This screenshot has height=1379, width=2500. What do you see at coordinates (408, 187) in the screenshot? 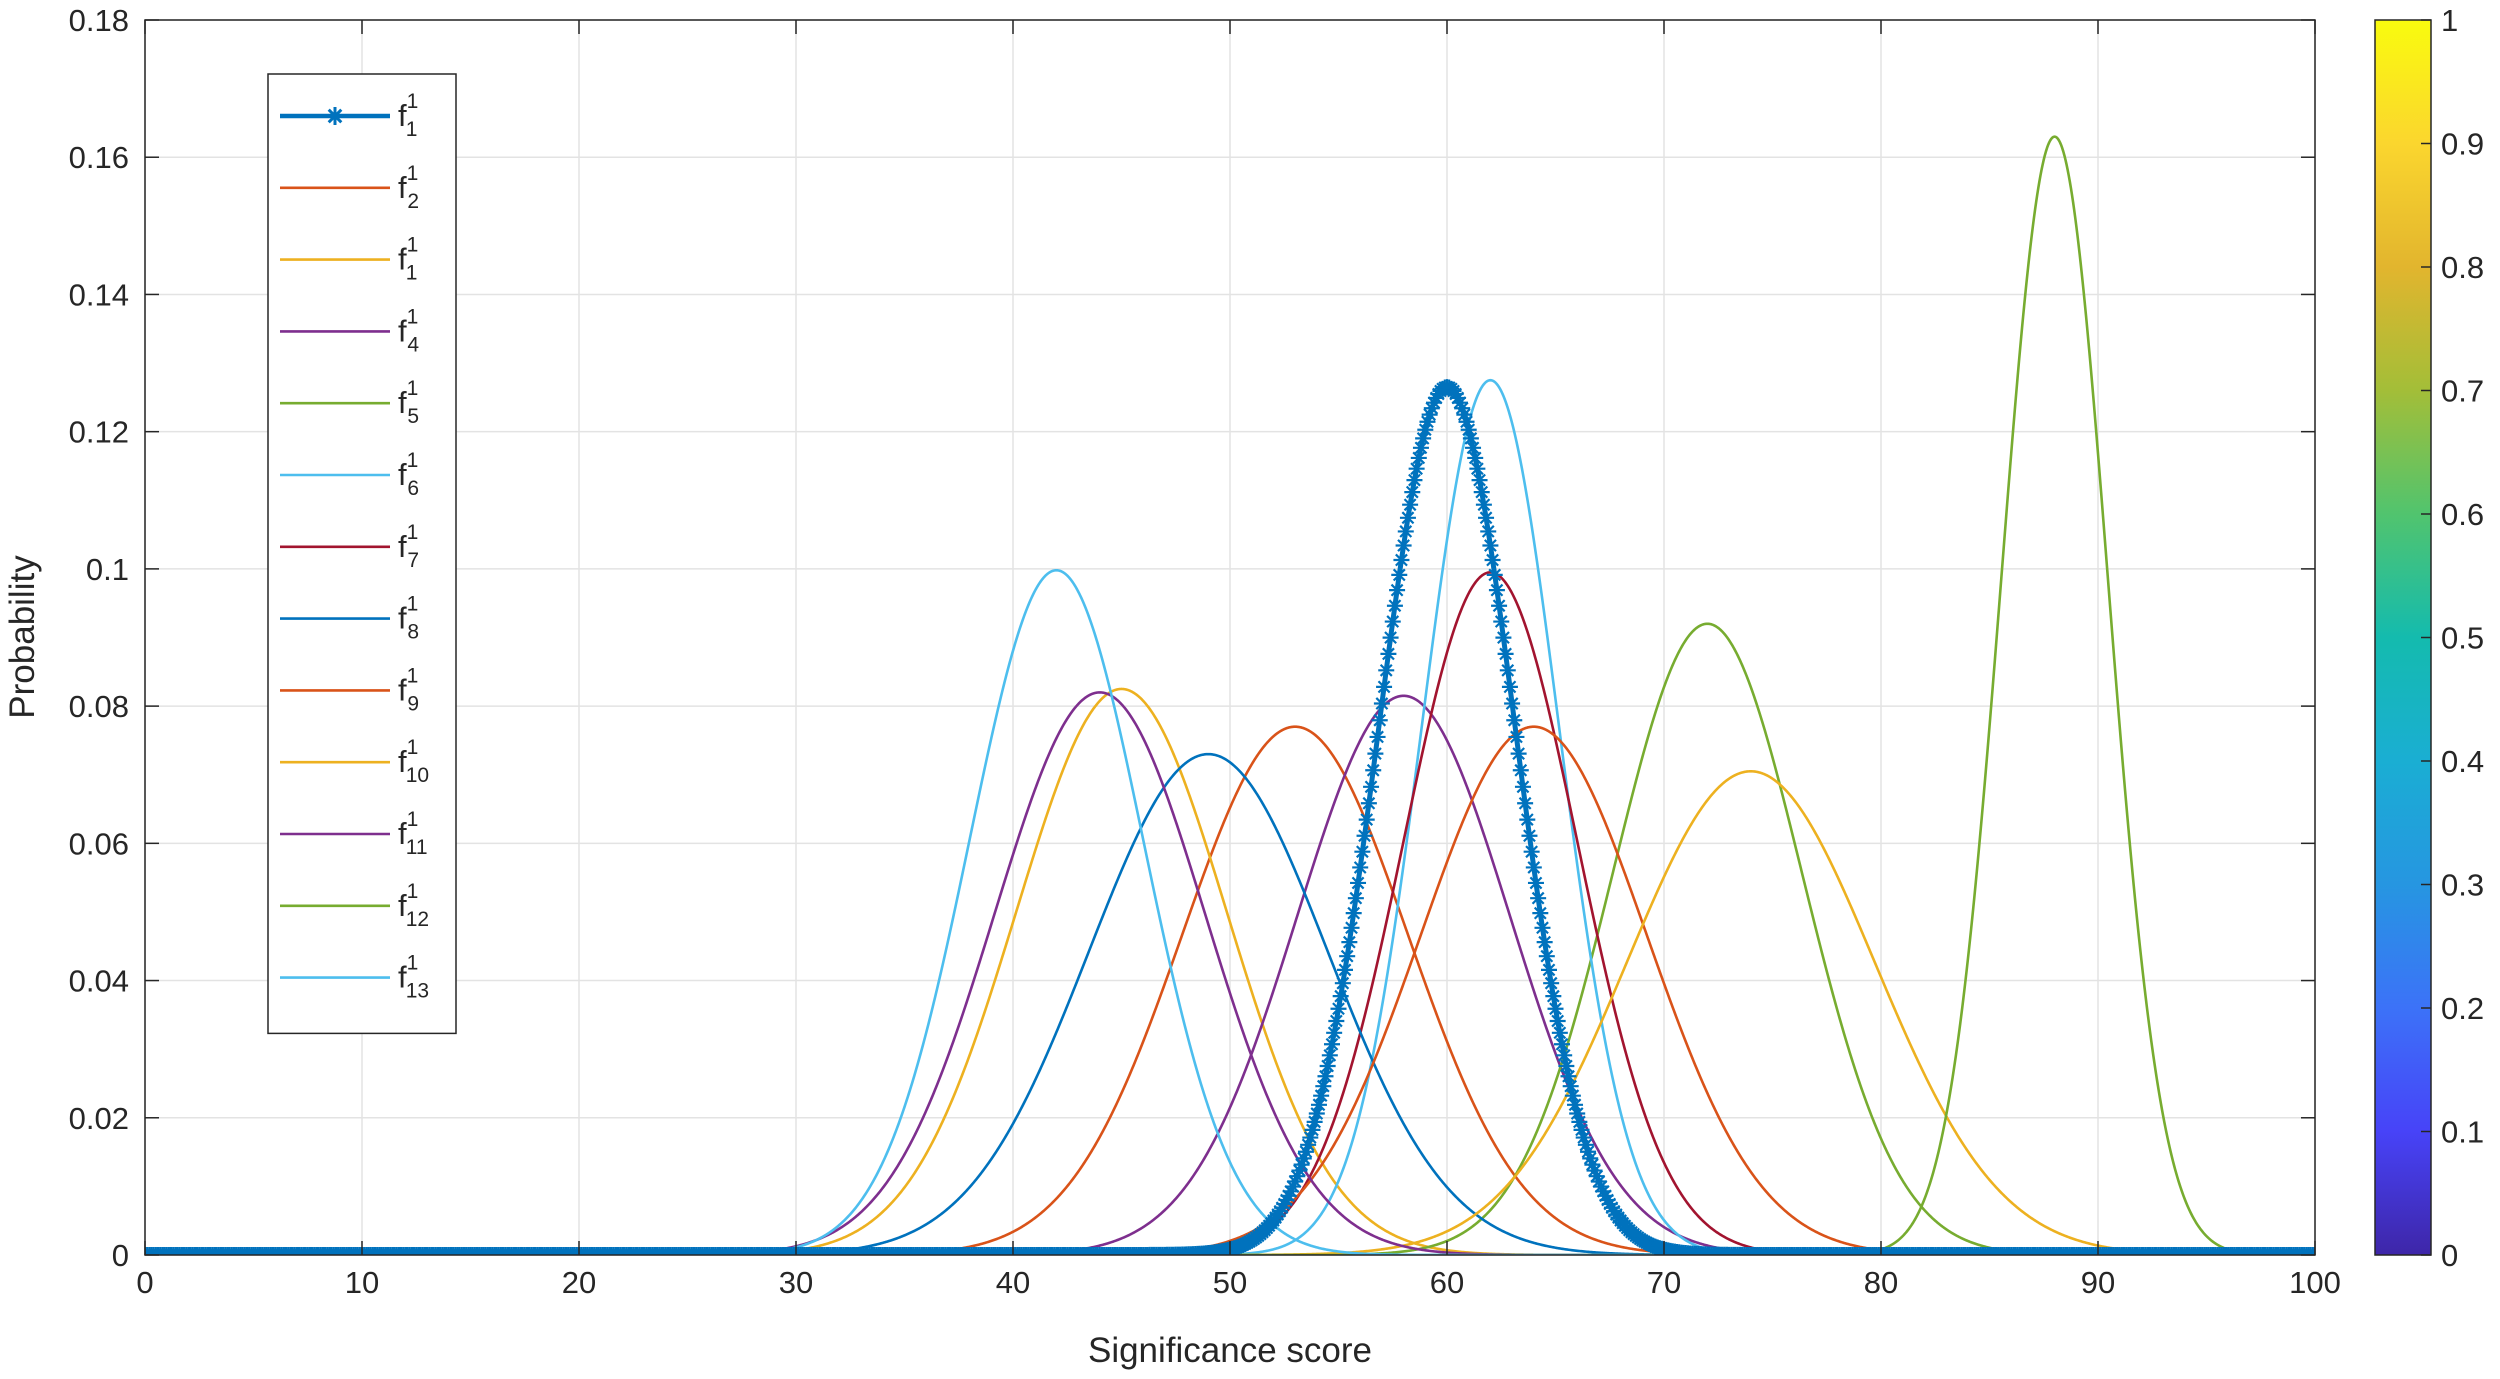
I see `legend-label: f1 2` at bounding box center [408, 187].